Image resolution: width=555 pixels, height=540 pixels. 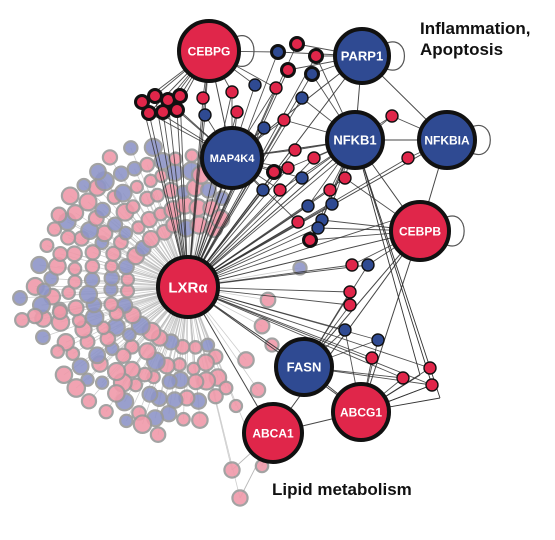 I want to click on cebpg-label: CEBPG, so click(x=209, y=51).